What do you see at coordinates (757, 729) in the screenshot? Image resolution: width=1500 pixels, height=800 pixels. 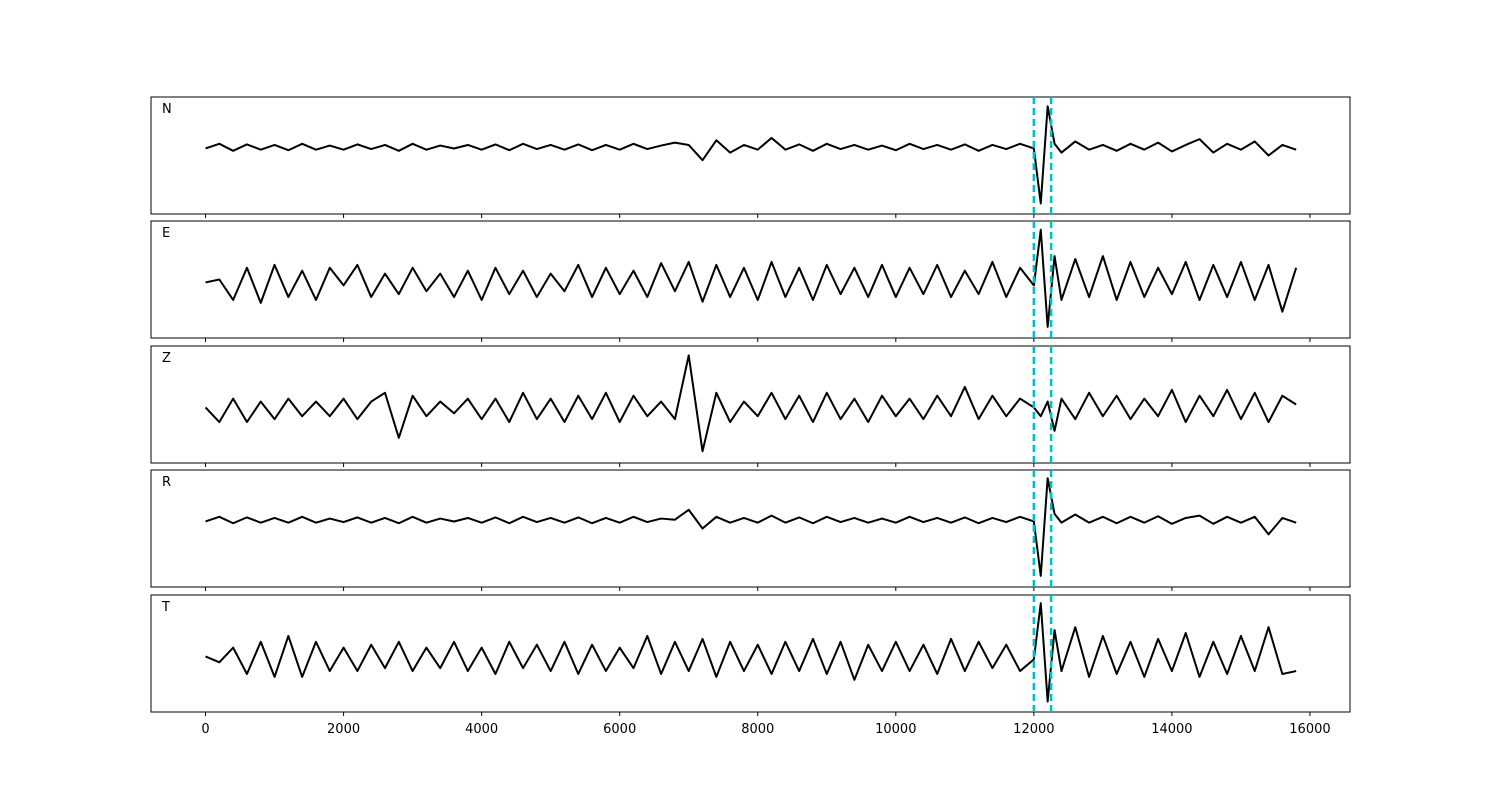 I see `x-tick-label: 8000` at bounding box center [757, 729].